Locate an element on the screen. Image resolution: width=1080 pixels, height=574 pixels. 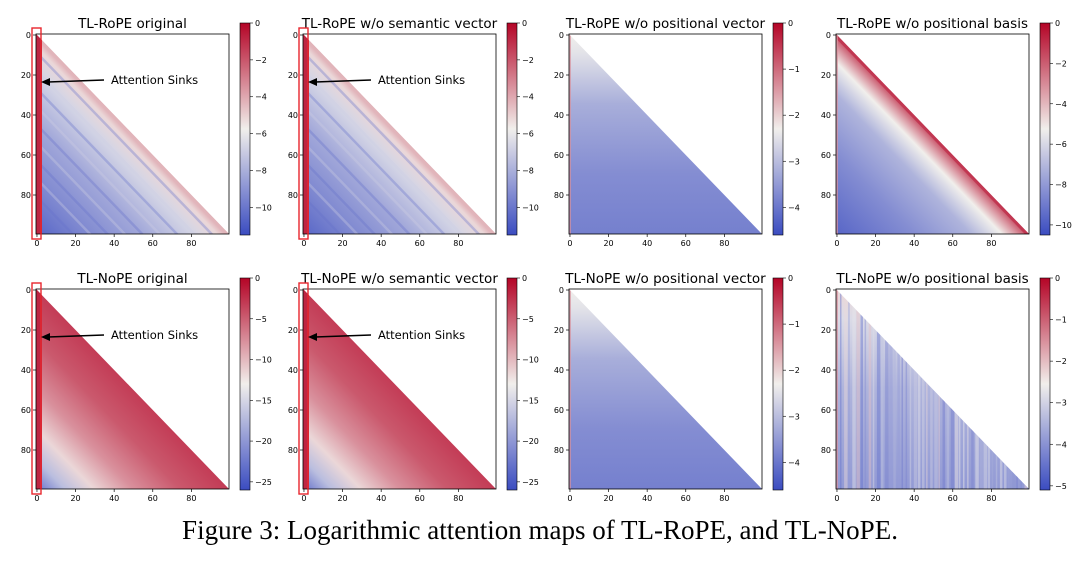
colorbar-tick-label: −1 is located at coordinates (794, 324).